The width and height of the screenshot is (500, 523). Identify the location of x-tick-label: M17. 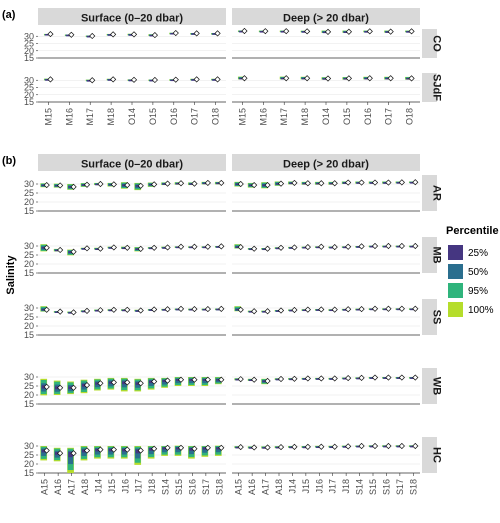
(90, 117).